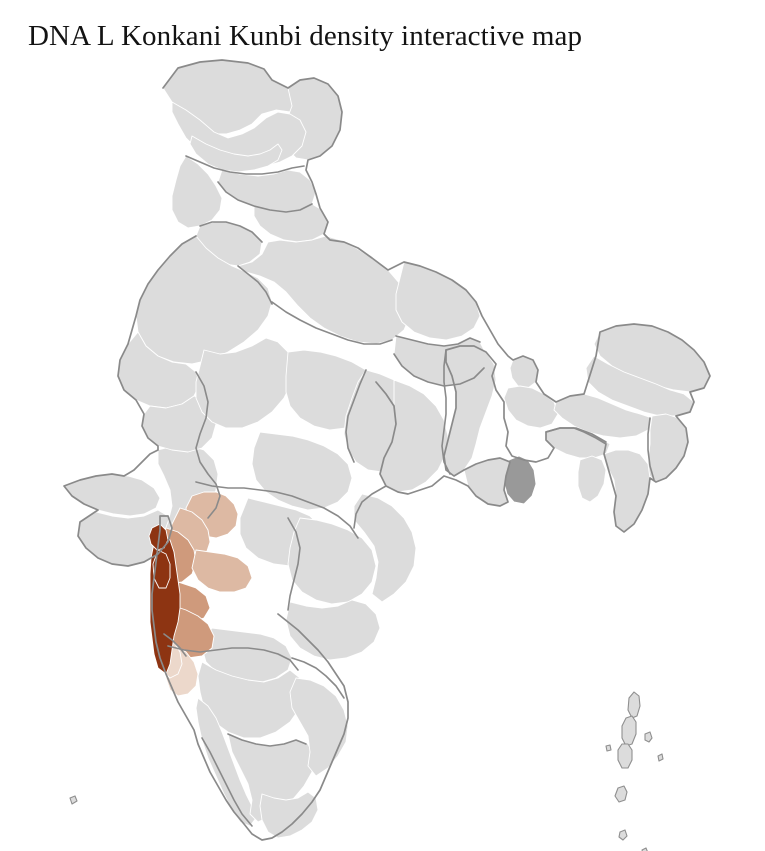 Image resolution: width=765 pixels, height=851 pixels. I want to click on state-border-odisha-ap, so click(370, 507).